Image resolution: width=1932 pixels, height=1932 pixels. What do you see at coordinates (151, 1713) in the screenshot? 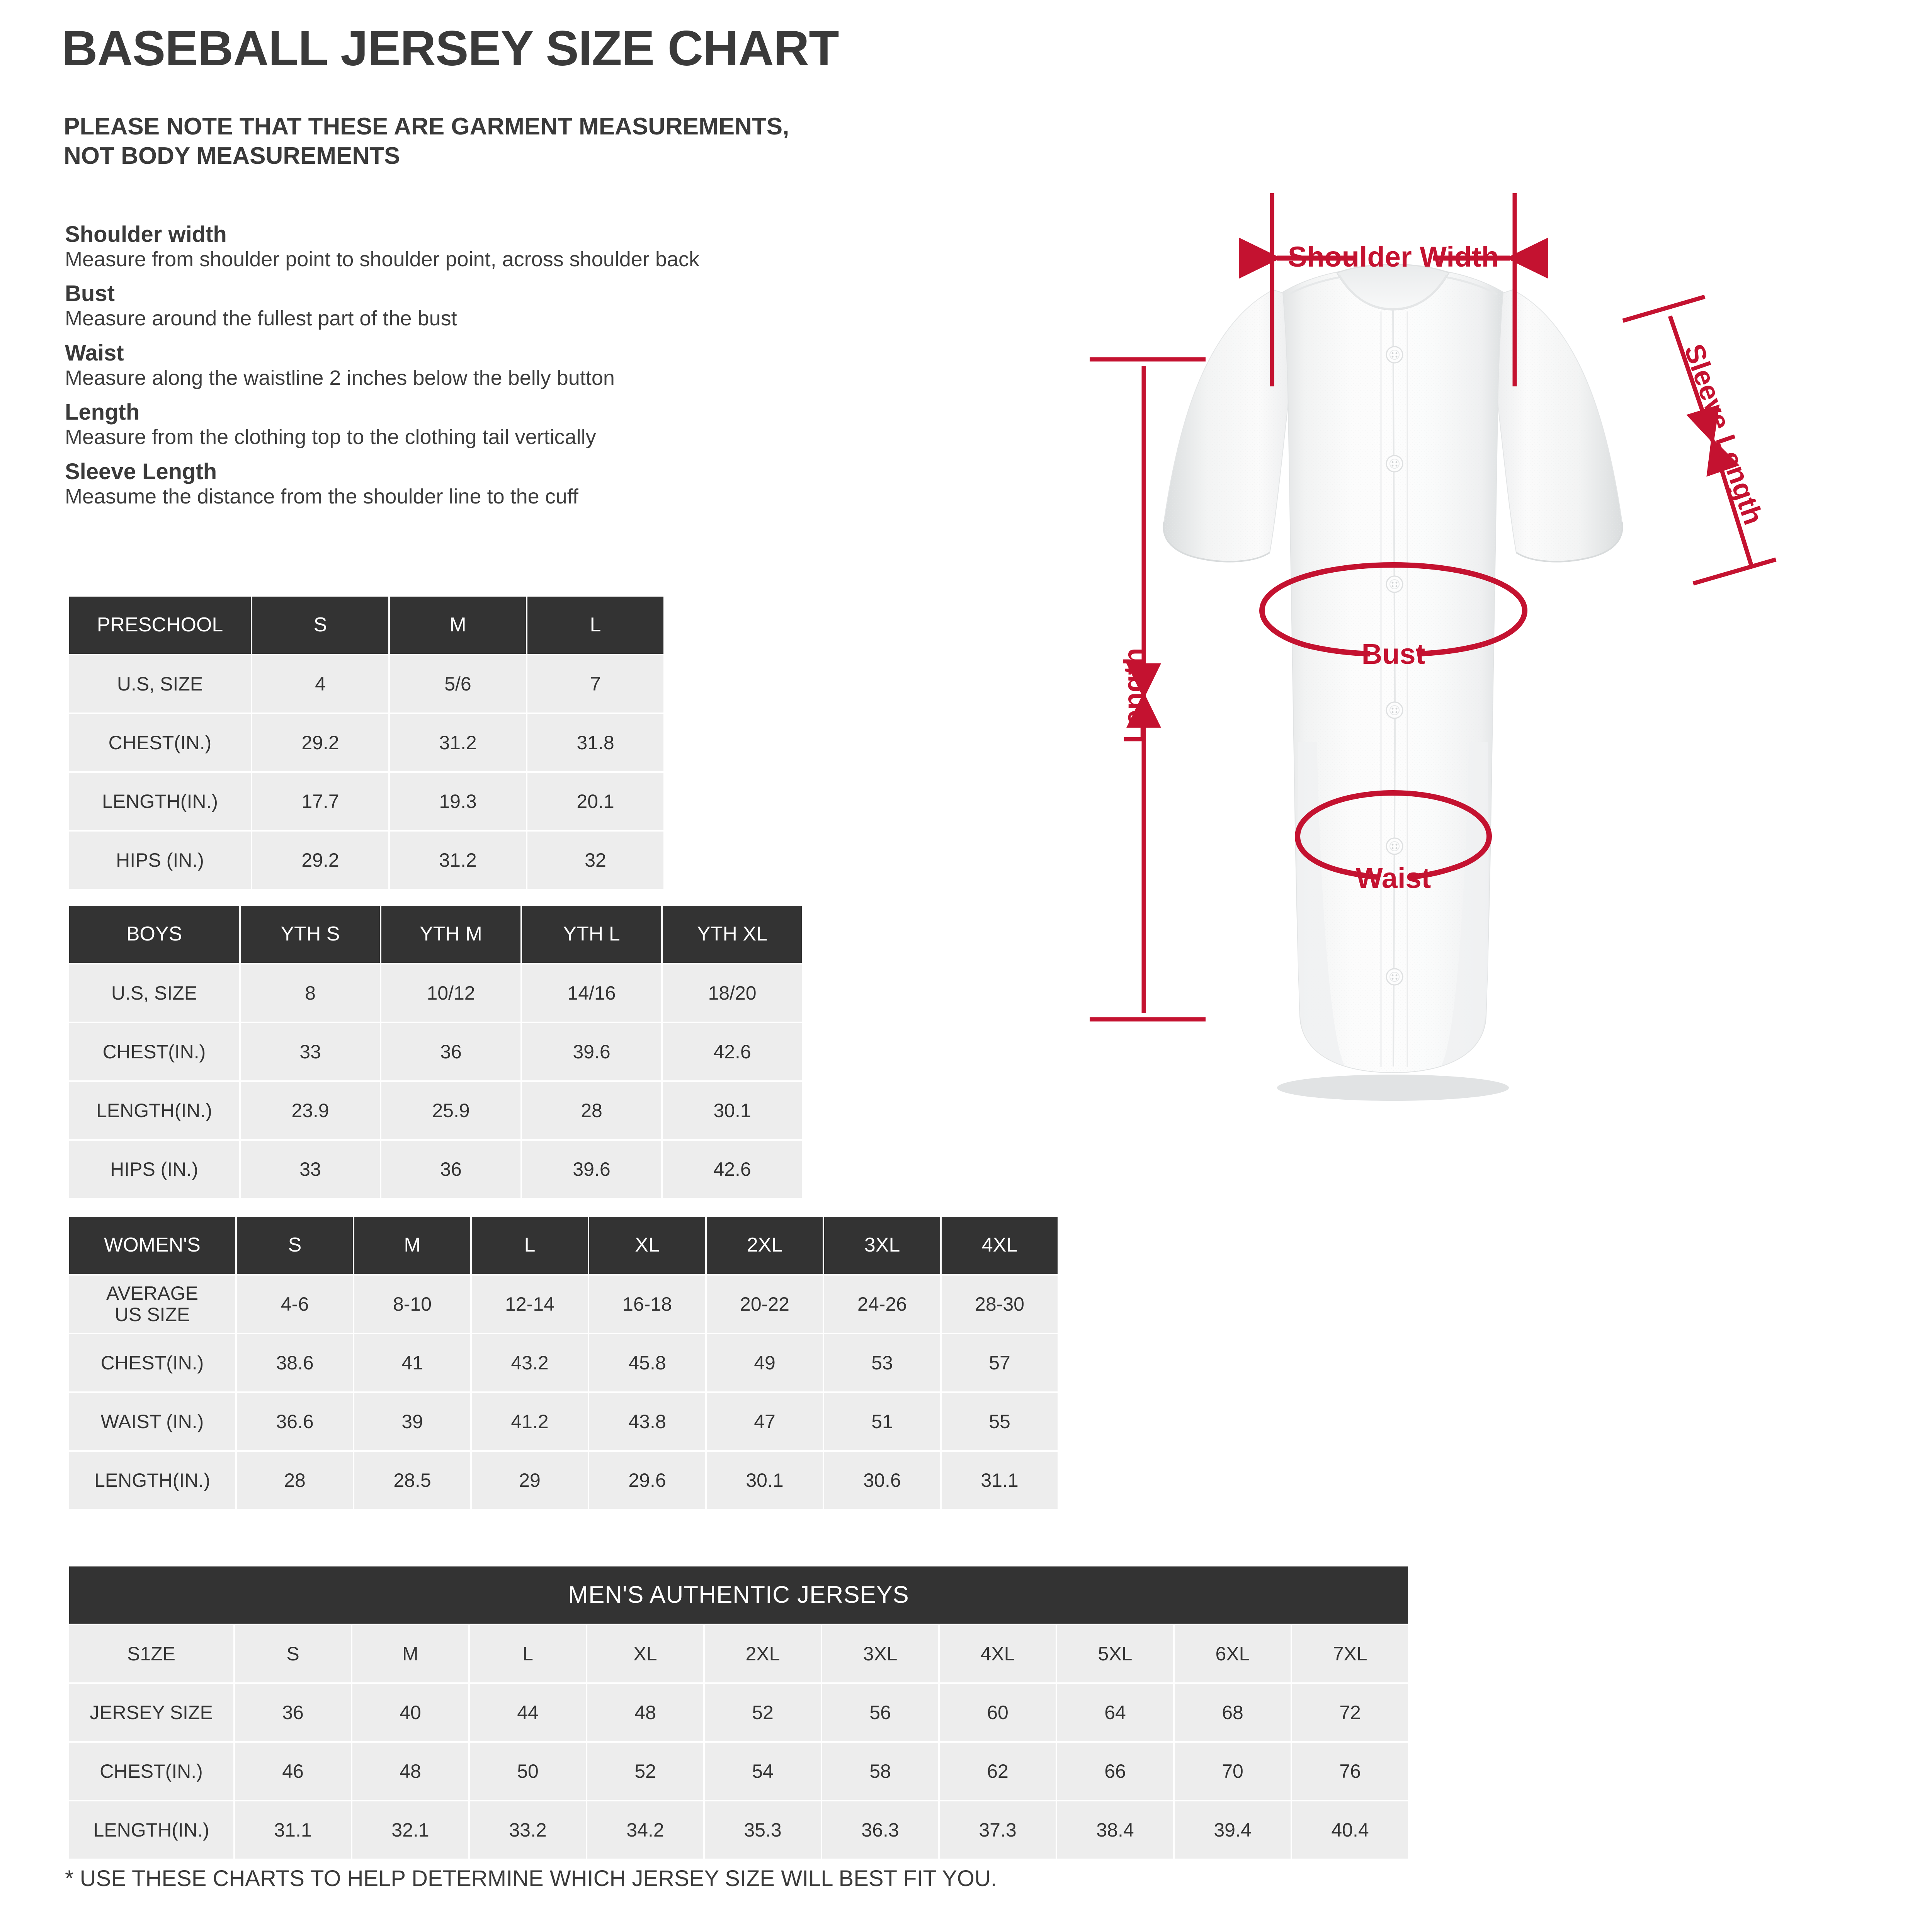
I see `row-label: JERSEY SIZE` at bounding box center [151, 1713].